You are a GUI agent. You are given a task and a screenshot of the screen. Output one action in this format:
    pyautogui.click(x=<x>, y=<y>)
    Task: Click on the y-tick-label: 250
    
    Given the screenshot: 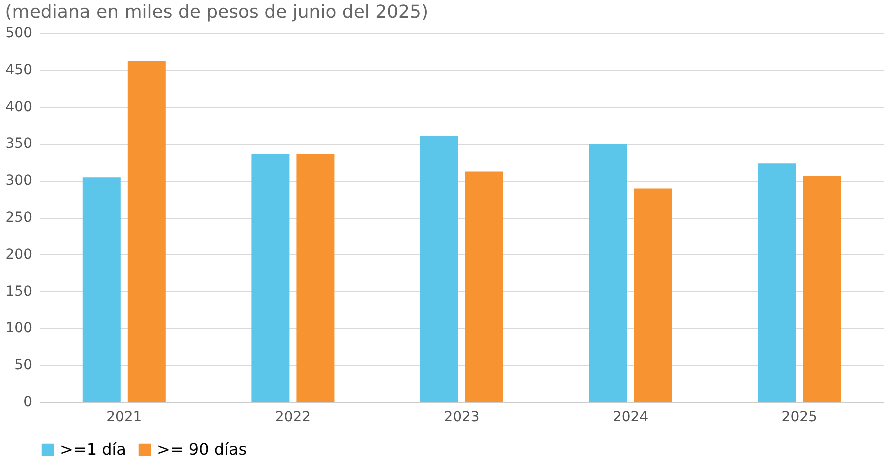 What is the action you would take?
    pyautogui.click(x=19, y=218)
    